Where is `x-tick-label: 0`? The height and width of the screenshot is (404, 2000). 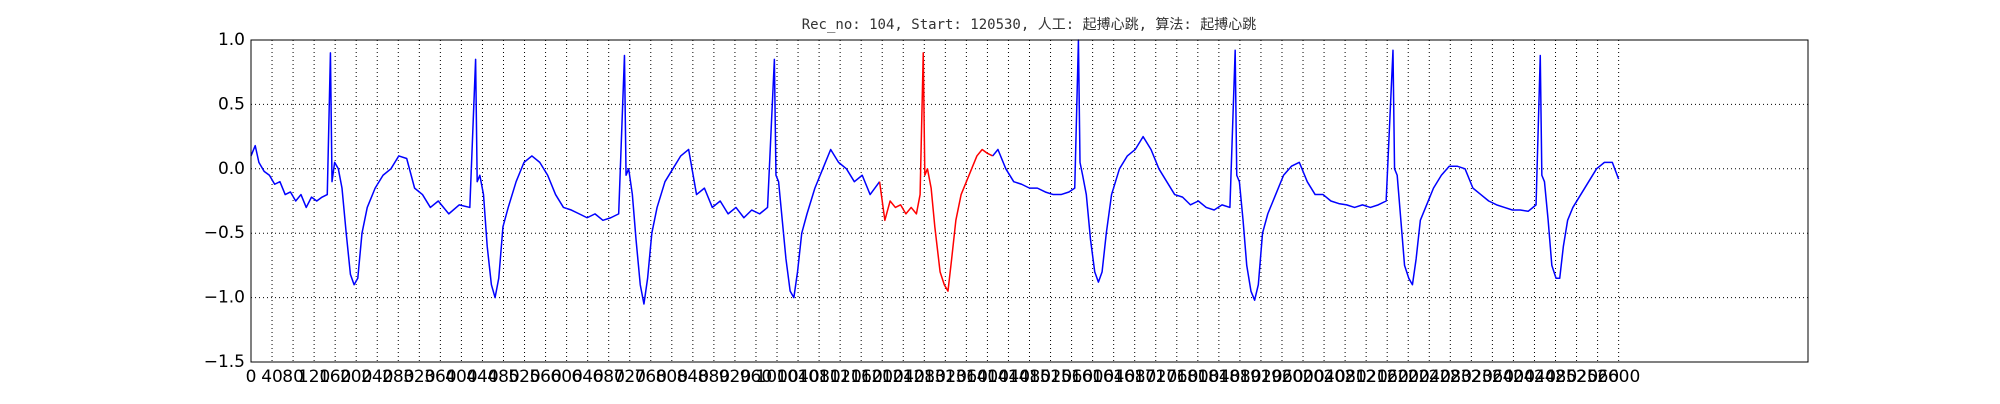 x-tick-label: 0 is located at coordinates (251, 377).